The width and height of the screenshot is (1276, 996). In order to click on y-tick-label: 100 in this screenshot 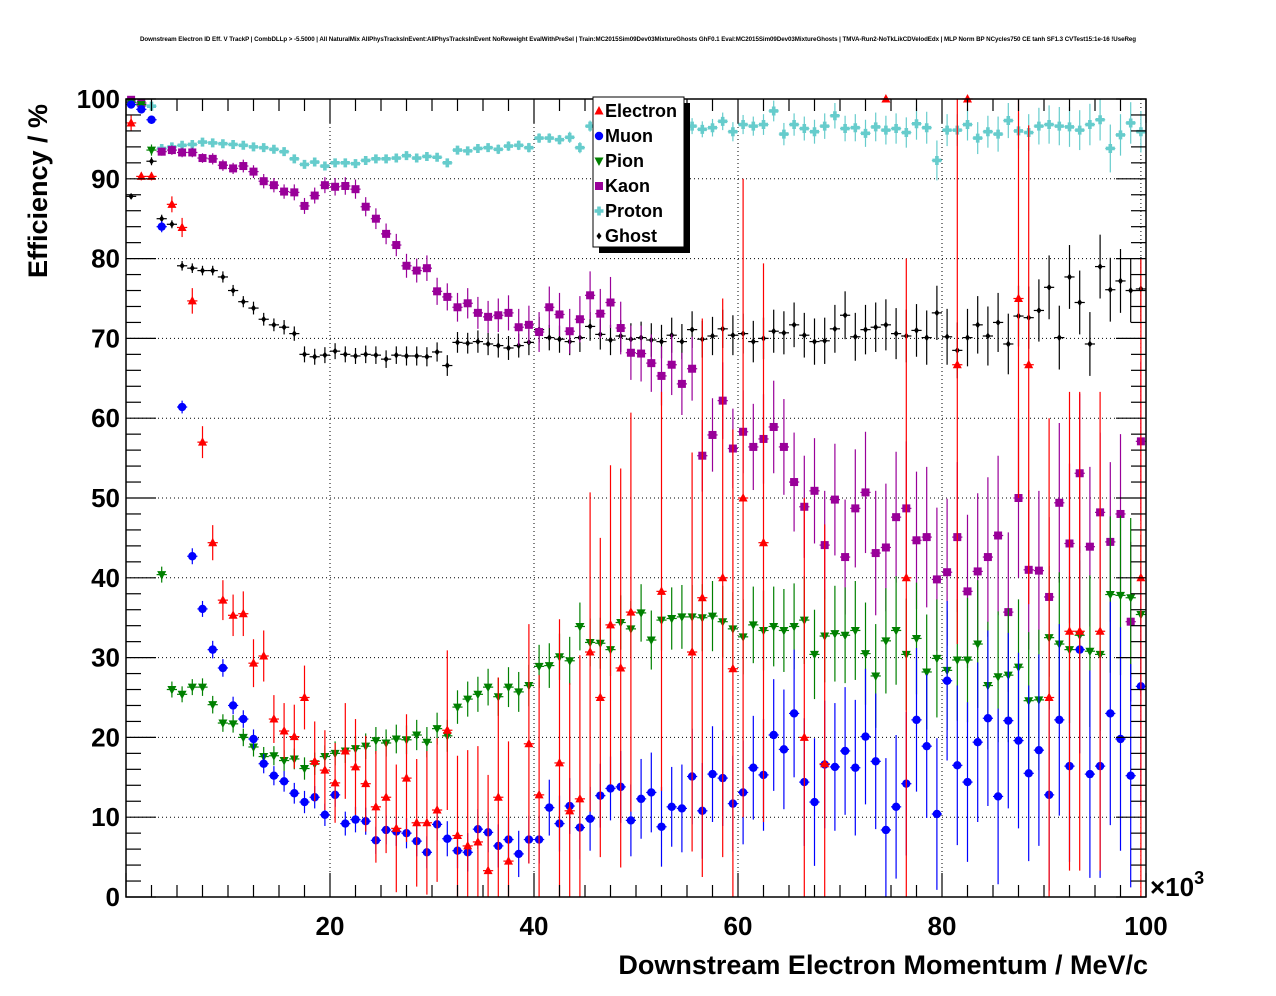, I will do `click(98, 99)`.